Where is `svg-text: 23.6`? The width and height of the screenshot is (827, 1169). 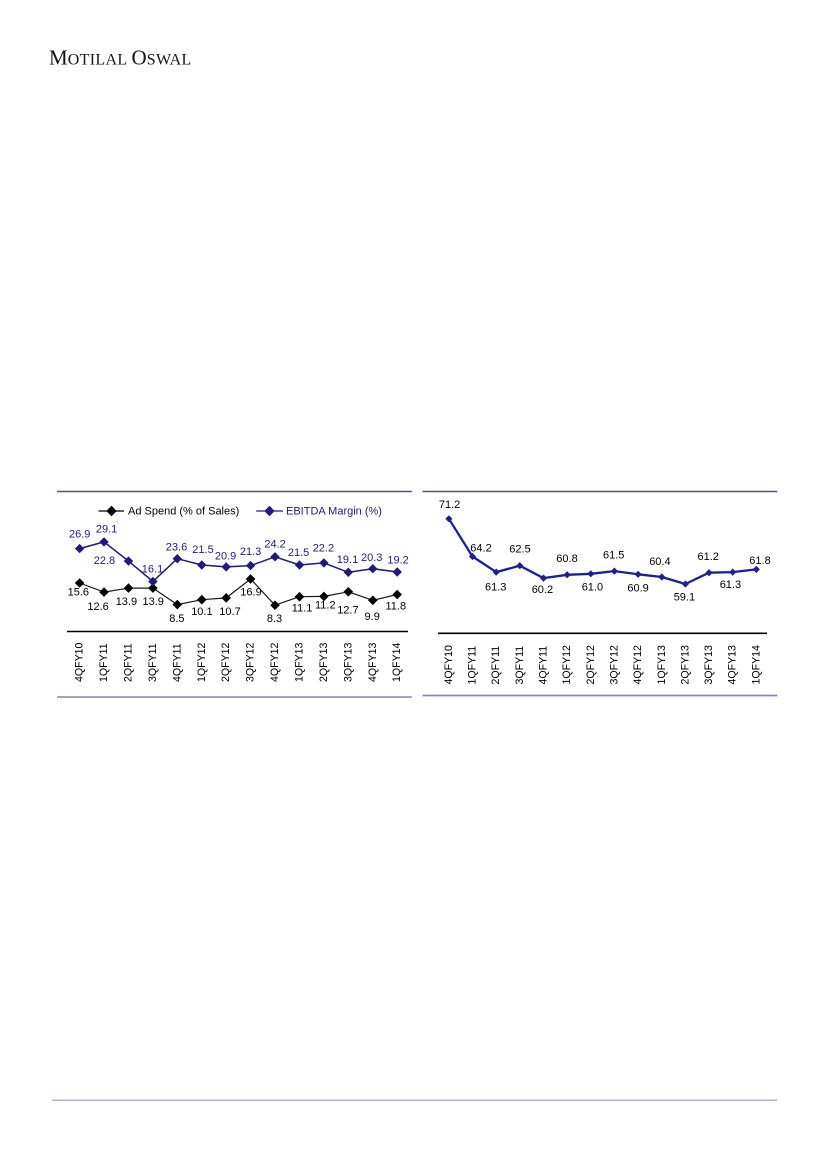 svg-text: 23.6 is located at coordinates (176, 547).